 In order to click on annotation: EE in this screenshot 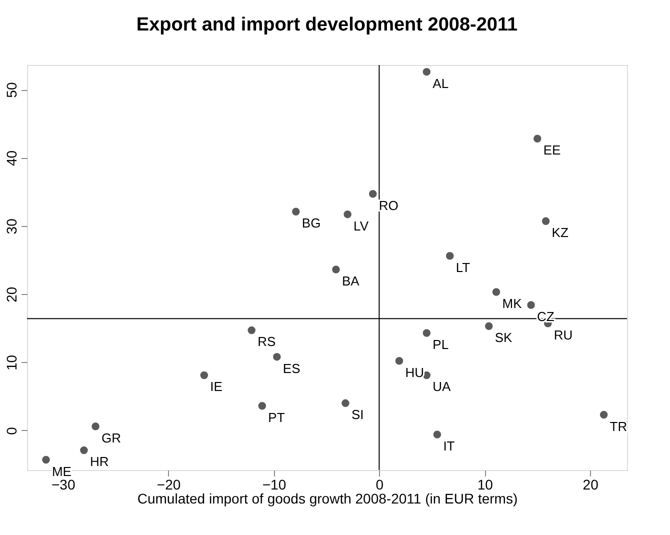, I will do `click(552, 150)`.